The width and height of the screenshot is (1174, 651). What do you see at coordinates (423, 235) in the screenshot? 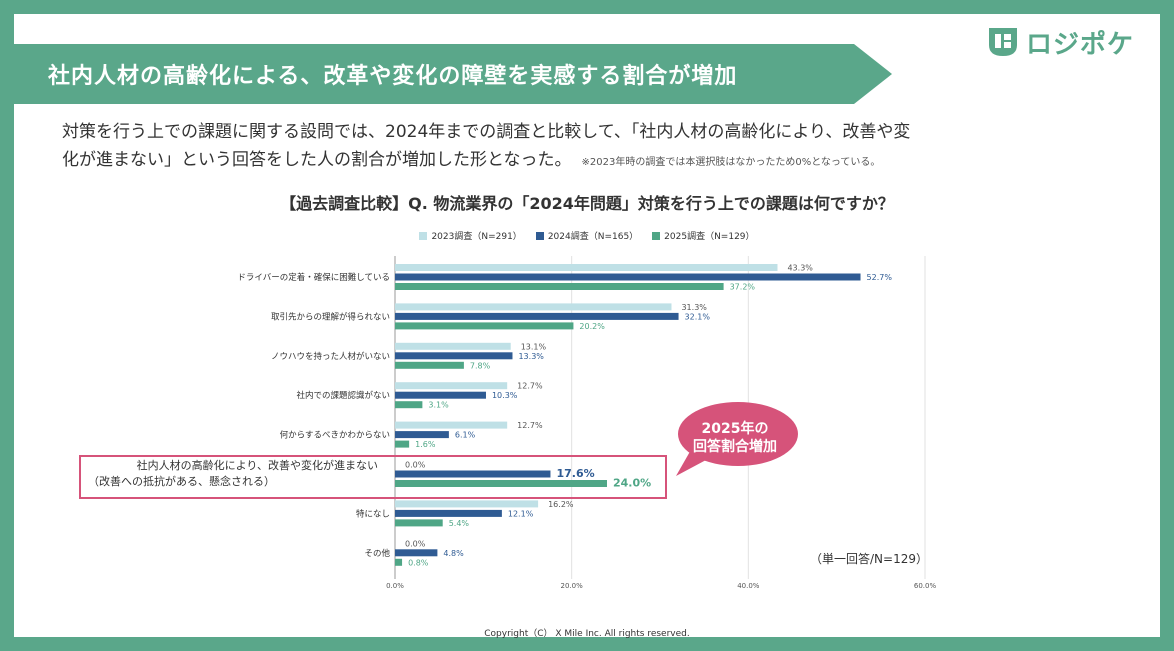
I see `legend-swatch-2023` at bounding box center [423, 235].